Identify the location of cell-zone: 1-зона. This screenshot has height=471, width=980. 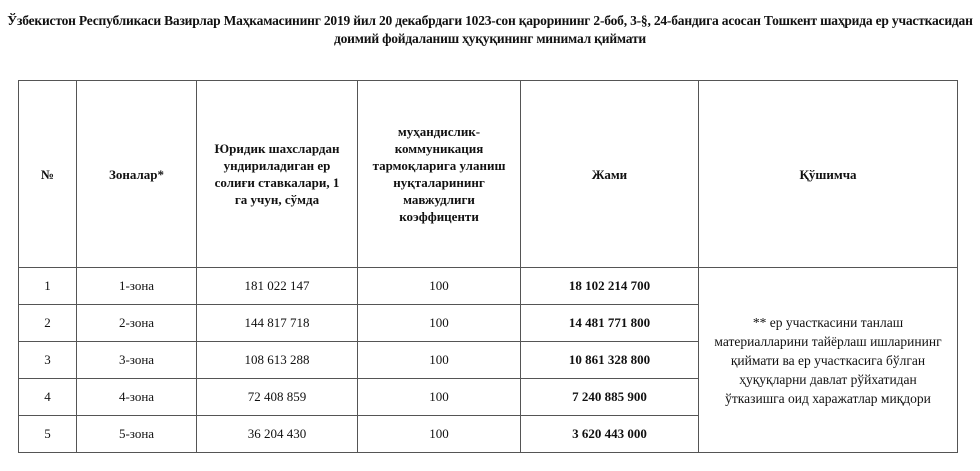
(136, 286).